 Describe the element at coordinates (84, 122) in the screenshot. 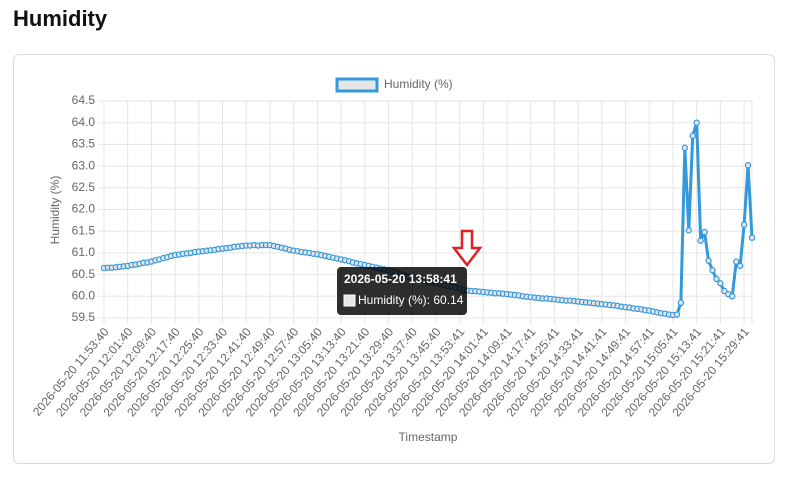

I see `y-tick-label: 64.0` at that location.